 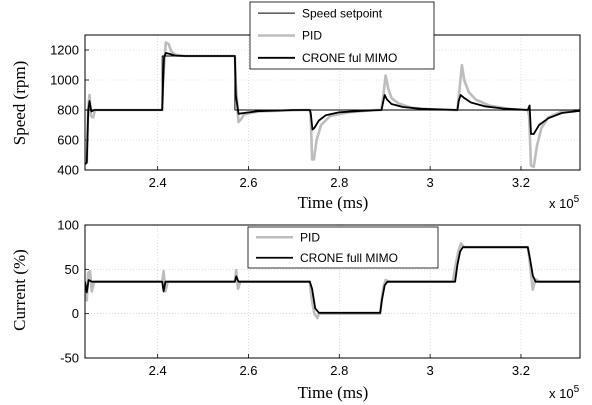 What do you see at coordinates (19, 290) in the screenshot?
I see `current-y-axis-label: Current (%)` at bounding box center [19, 290].